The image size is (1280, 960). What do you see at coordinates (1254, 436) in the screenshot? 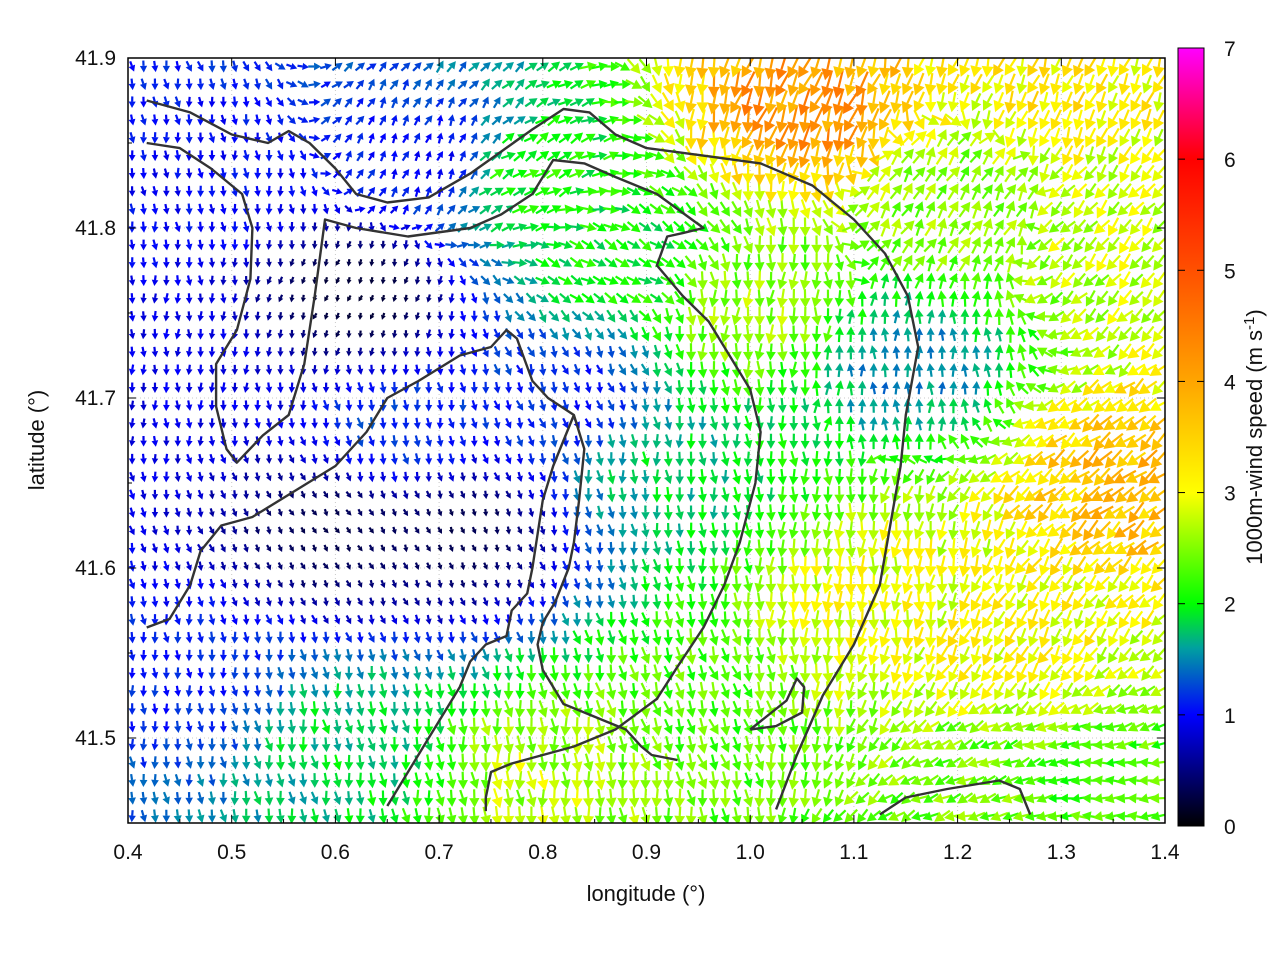
I see `colorbar-label: 1000m-wind speed (m s-1)` at bounding box center [1254, 436].